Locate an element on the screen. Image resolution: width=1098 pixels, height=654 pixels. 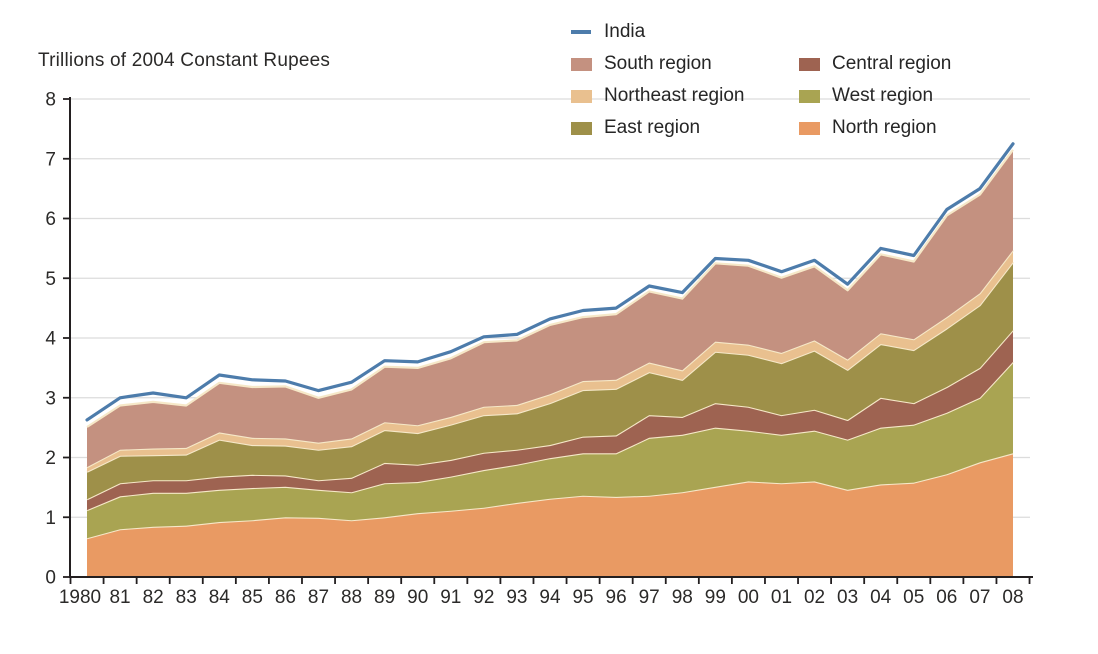
legend-label-central-region: Central region is located at coordinates (892, 63).